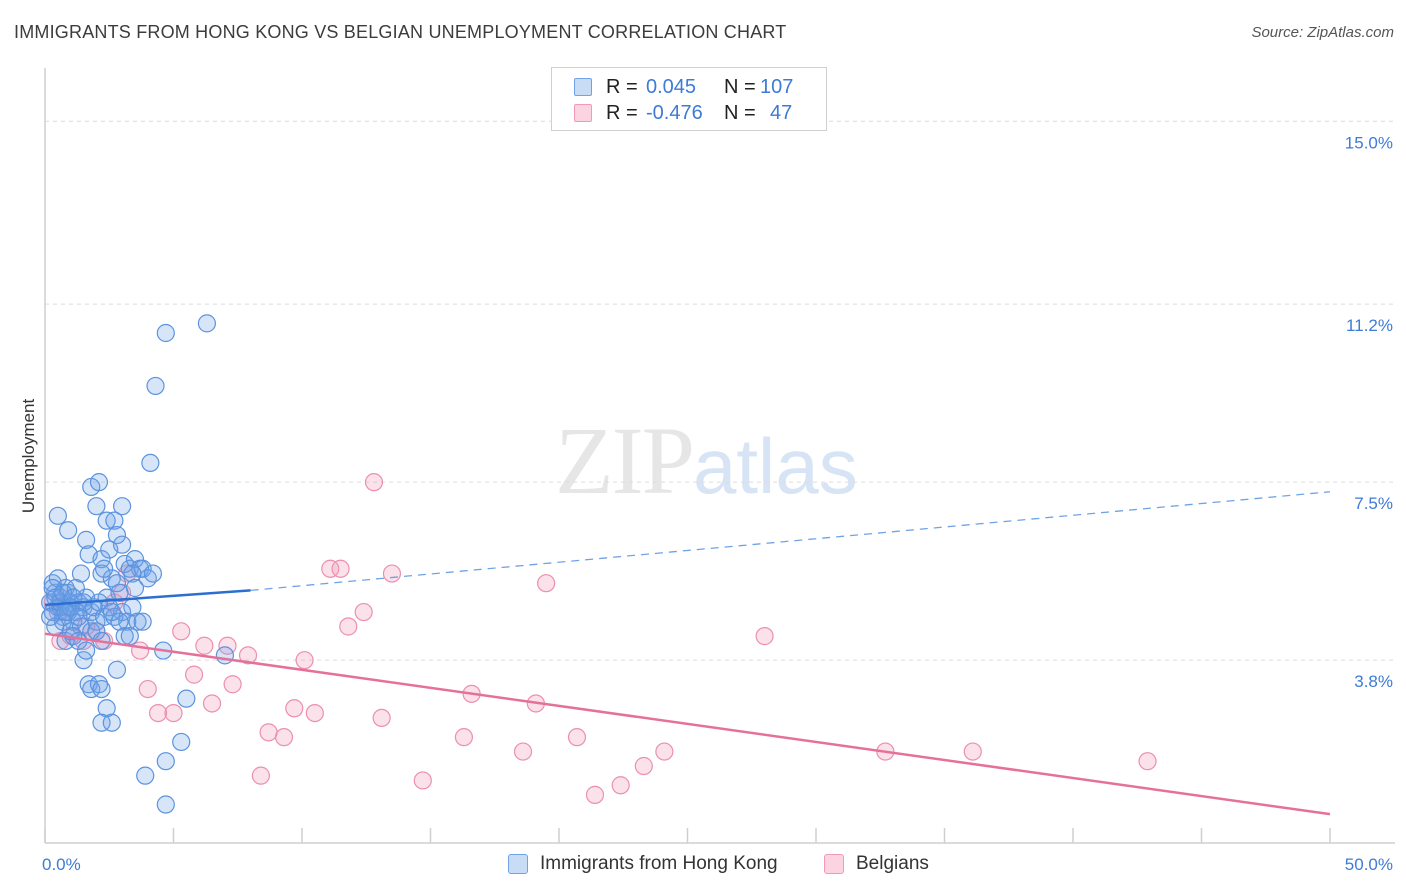 This screenshot has height=892, width=1406. I want to click on x-tick-label: 0.0%, so click(61, 864).